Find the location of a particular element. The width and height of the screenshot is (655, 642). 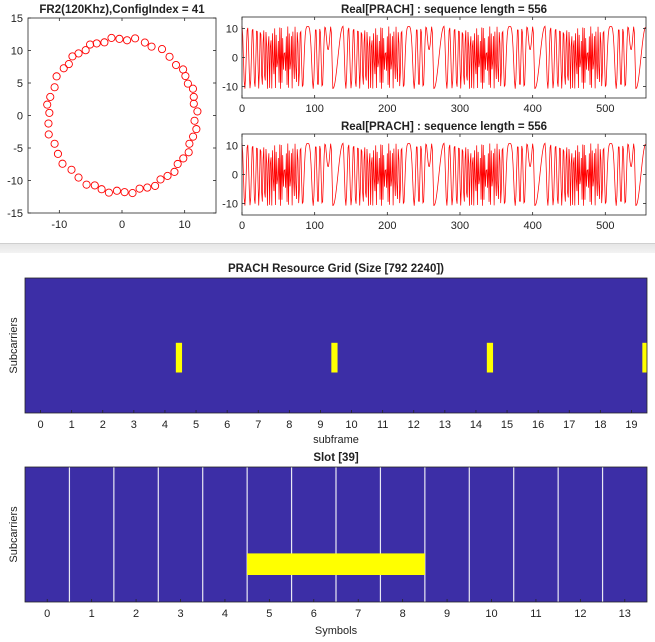

constellation-axes-bg is located at coordinates (122, 115).